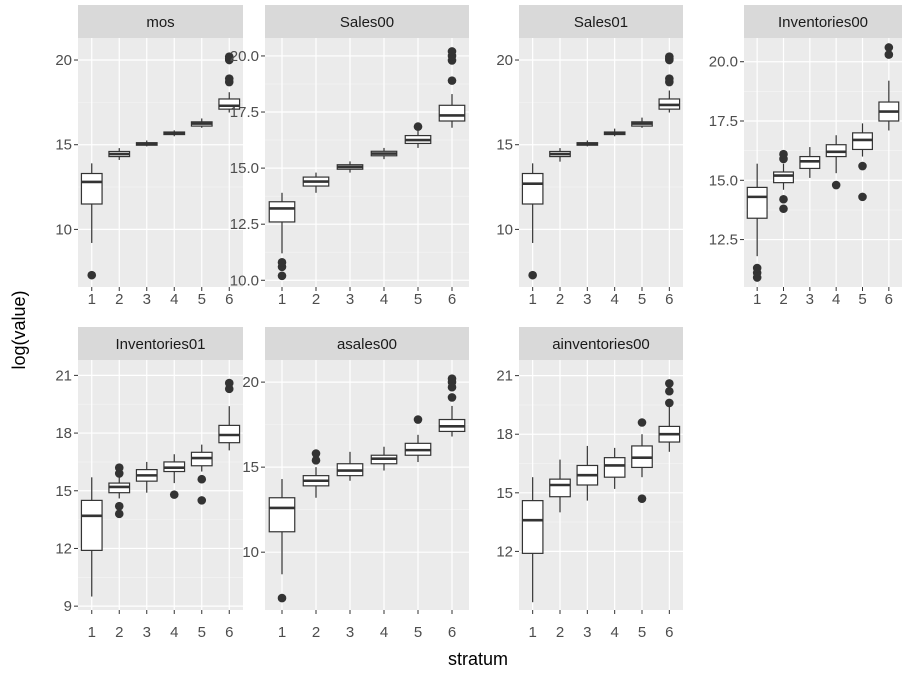 This screenshot has height=673, width=902. I want to click on facet-asales00: asales00 10 15 20 1 2 3 4 5 6, so click(355, 484).